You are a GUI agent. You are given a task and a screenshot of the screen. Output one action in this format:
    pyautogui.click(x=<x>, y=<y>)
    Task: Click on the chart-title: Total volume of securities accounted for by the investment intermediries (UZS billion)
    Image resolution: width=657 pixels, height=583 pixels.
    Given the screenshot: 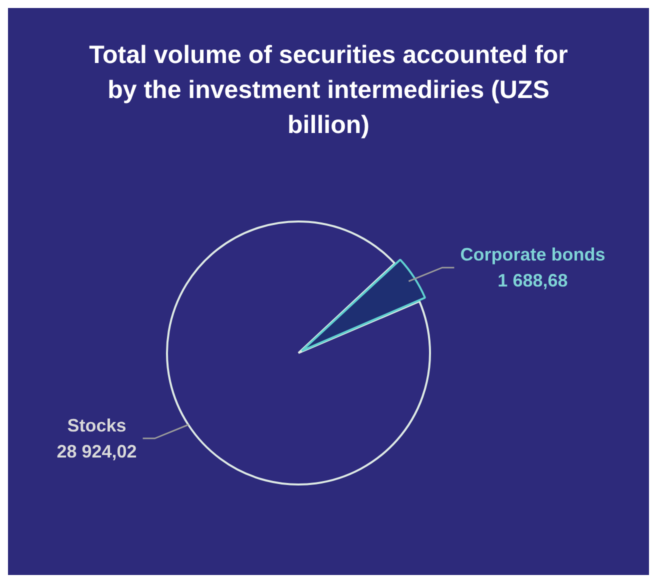 What is the action you would take?
    pyautogui.click(x=328, y=90)
    